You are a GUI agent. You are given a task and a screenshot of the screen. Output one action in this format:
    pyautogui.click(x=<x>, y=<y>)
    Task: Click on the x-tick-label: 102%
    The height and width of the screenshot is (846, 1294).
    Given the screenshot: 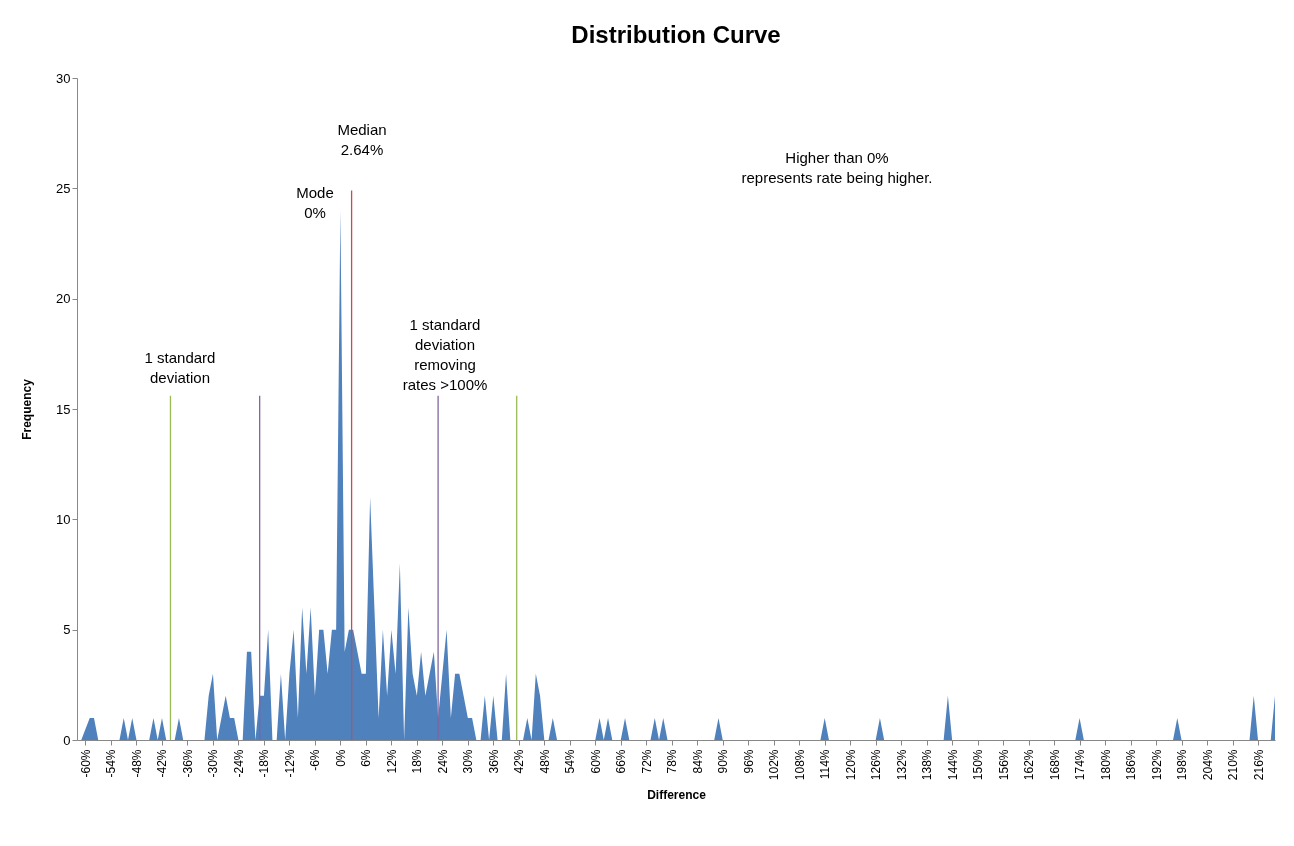 What is the action you would take?
    pyautogui.click(x=774, y=765)
    